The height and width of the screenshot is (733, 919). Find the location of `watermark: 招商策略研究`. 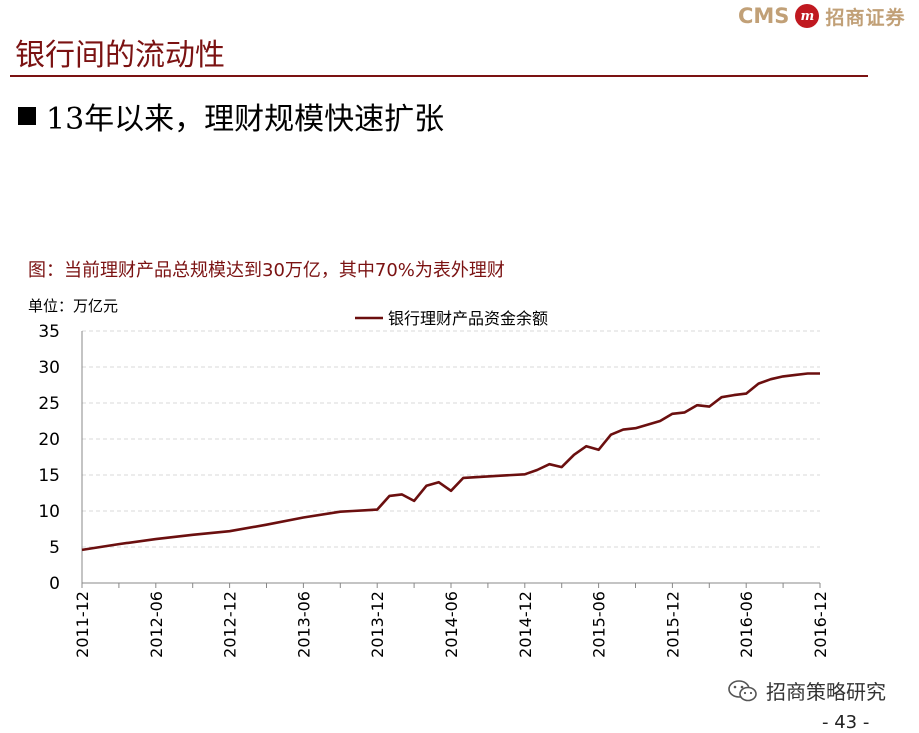

watermark: 招商策略研究 is located at coordinates (807, 690).